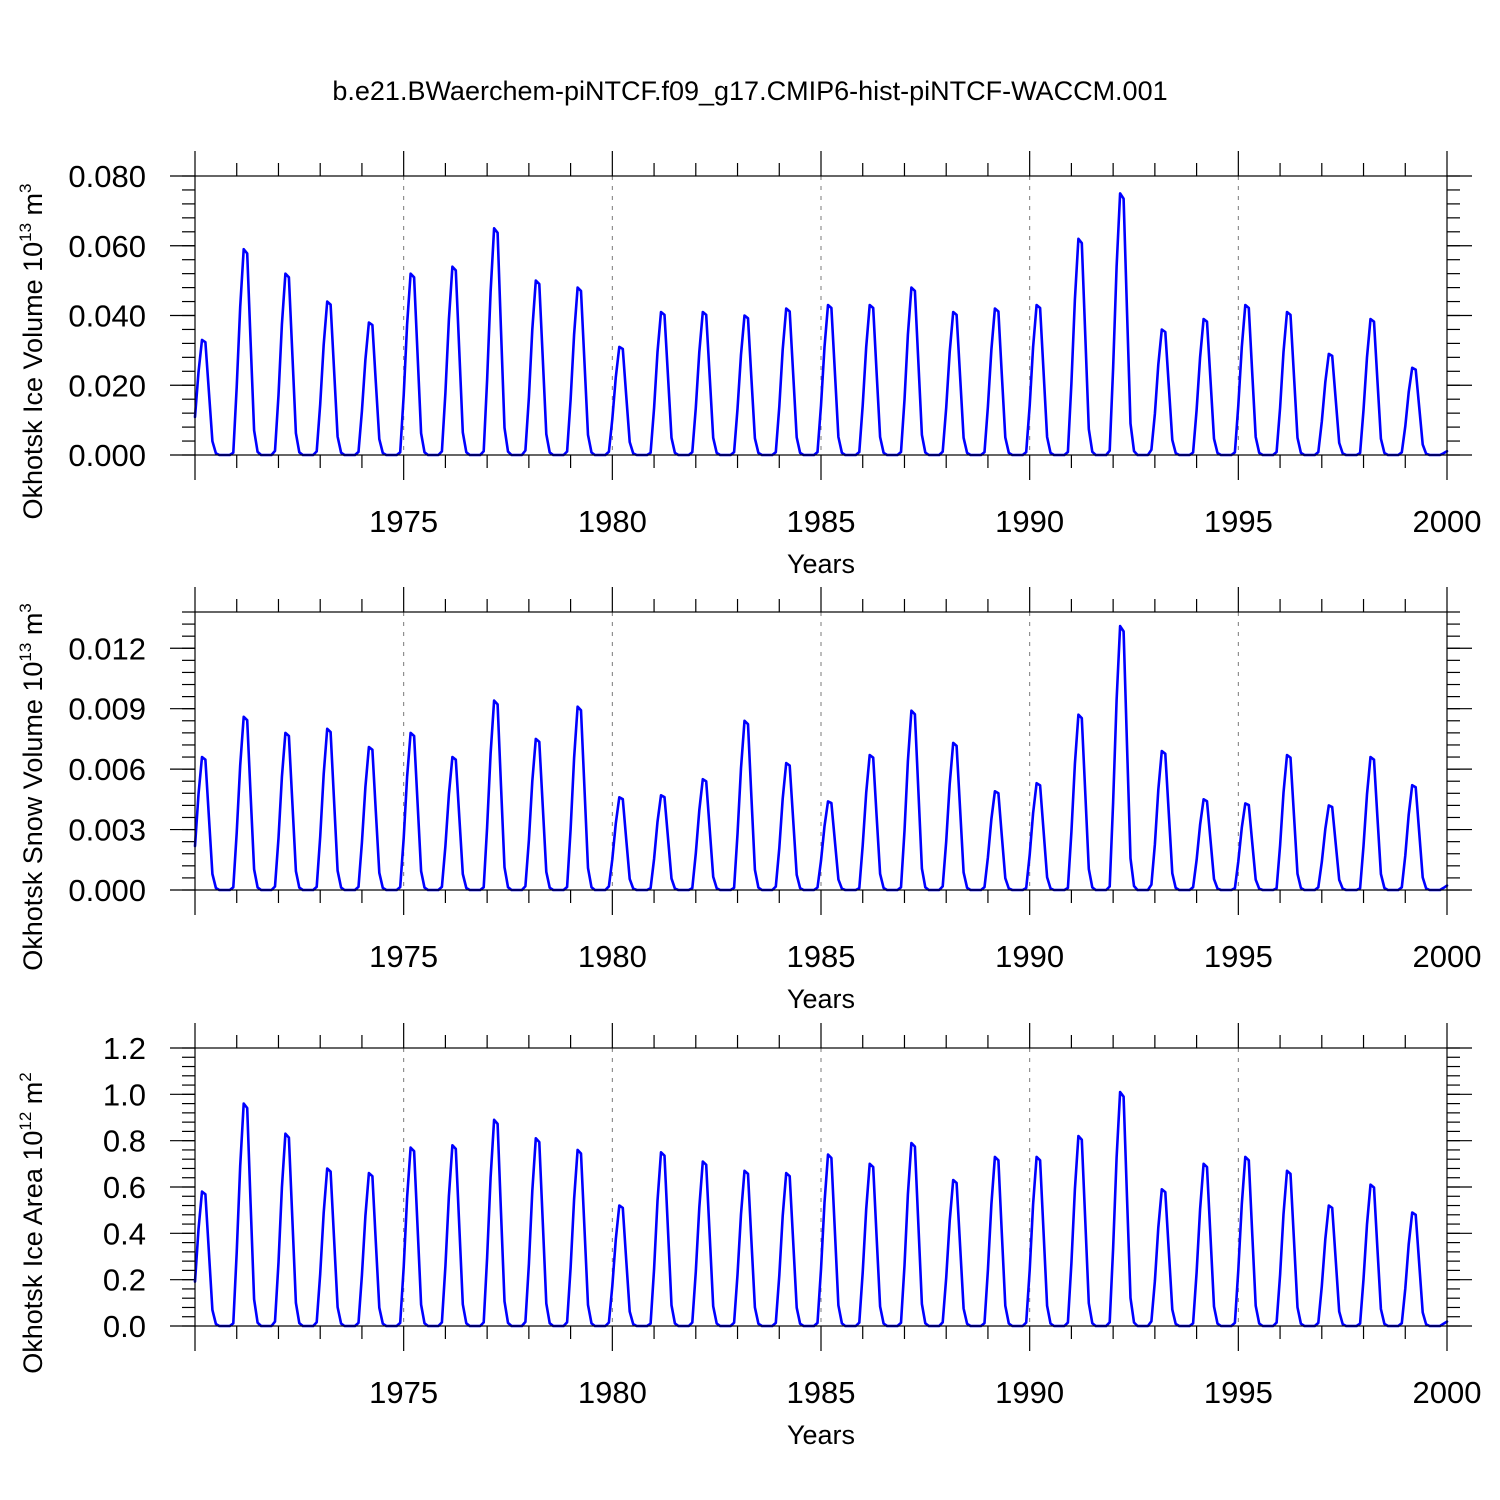 This screenshot has width=1500, height=1500. Describe the element at coordinates (124, 1187) in the screenshot. I see `y-tick-label: 0.6` at that location.